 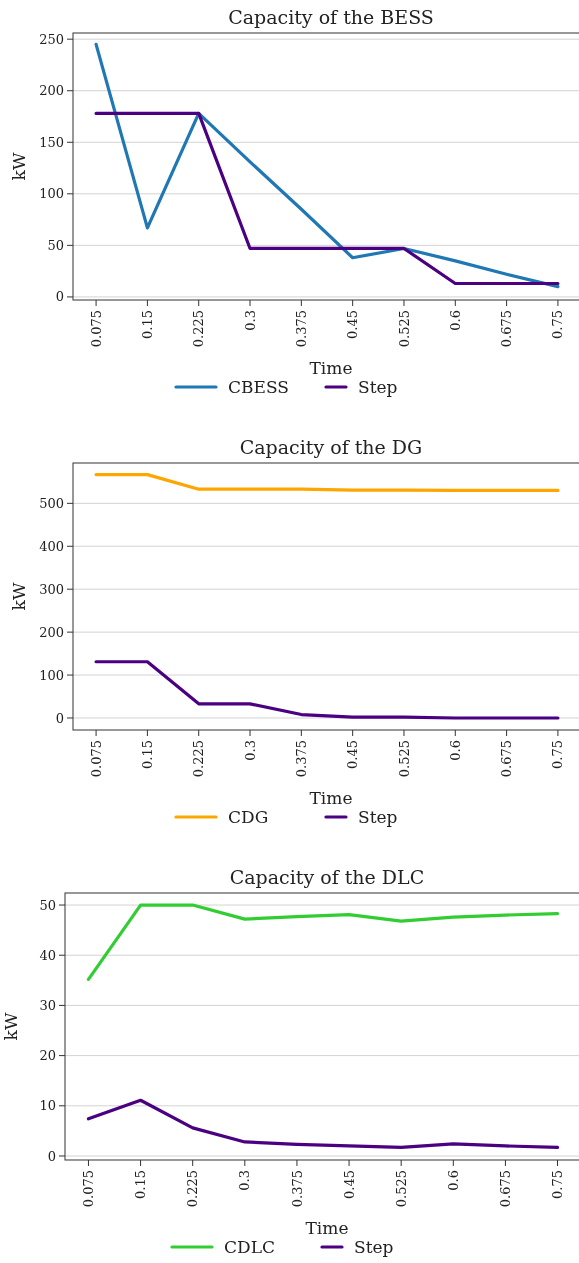 I want to click on y-tick-label: 40, so click(x=47, y=955).